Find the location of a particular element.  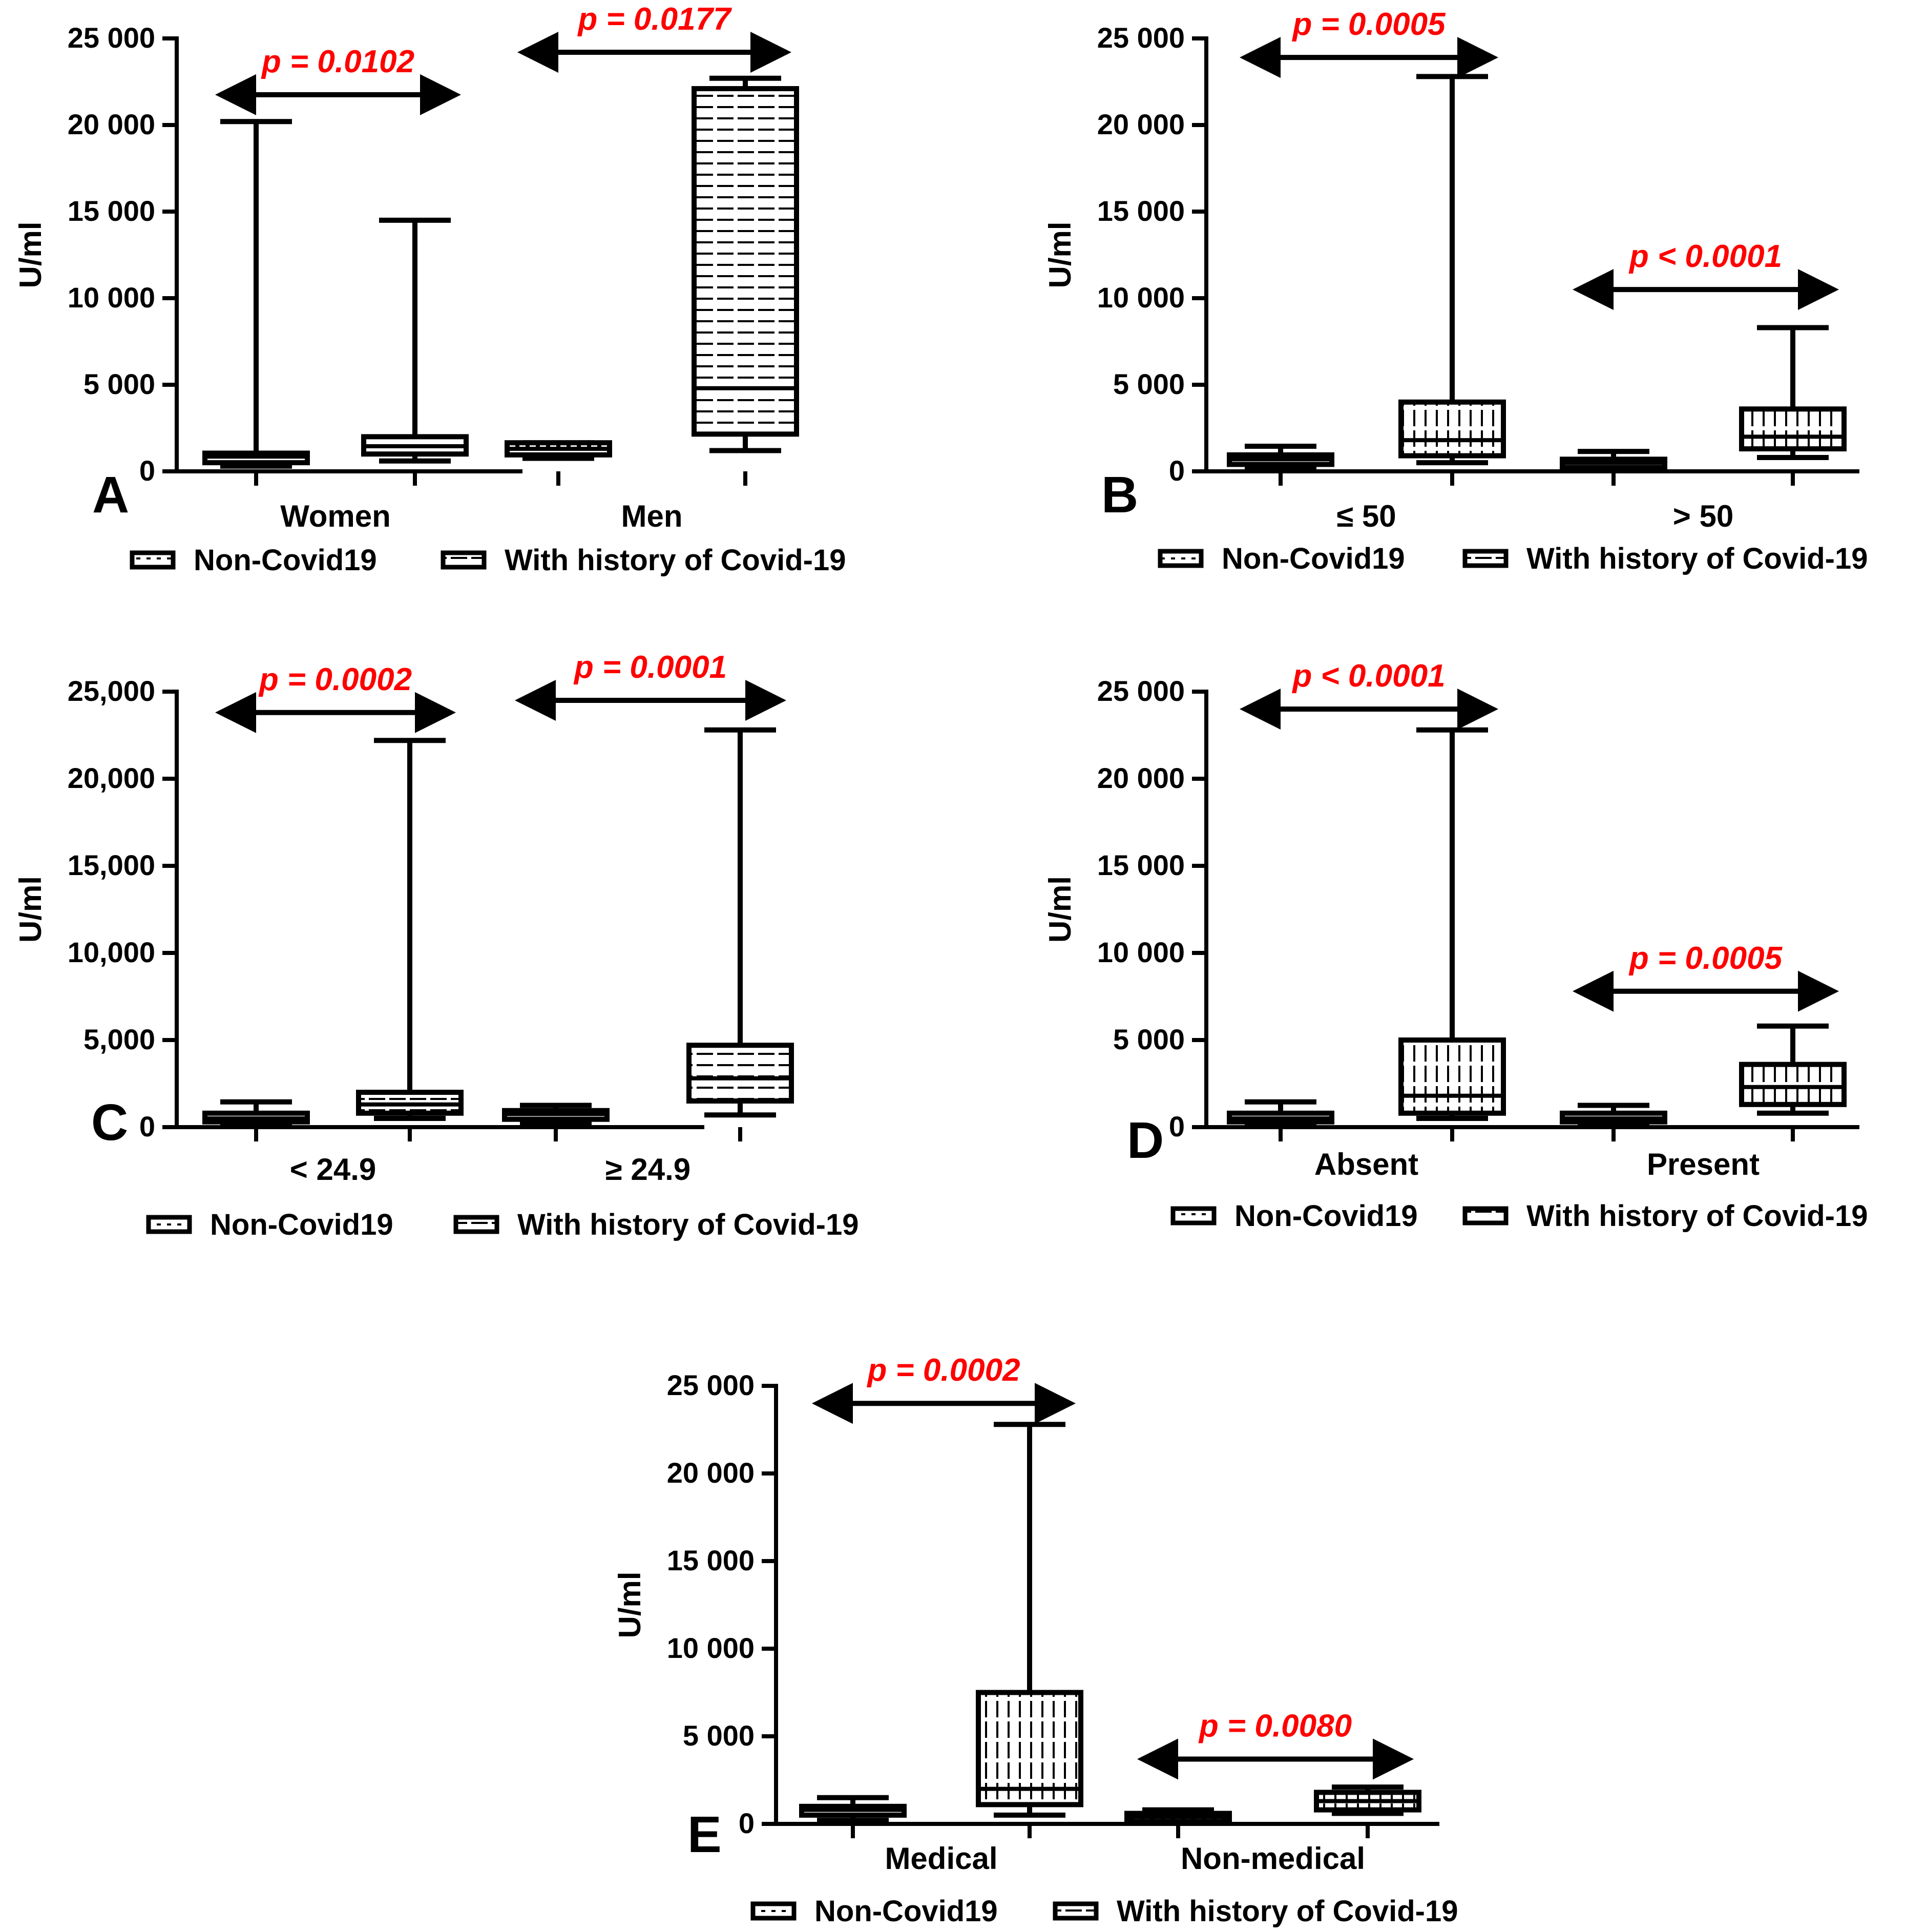

pvalue-label: p = 0.0102 is located at coordinates (337, 61).